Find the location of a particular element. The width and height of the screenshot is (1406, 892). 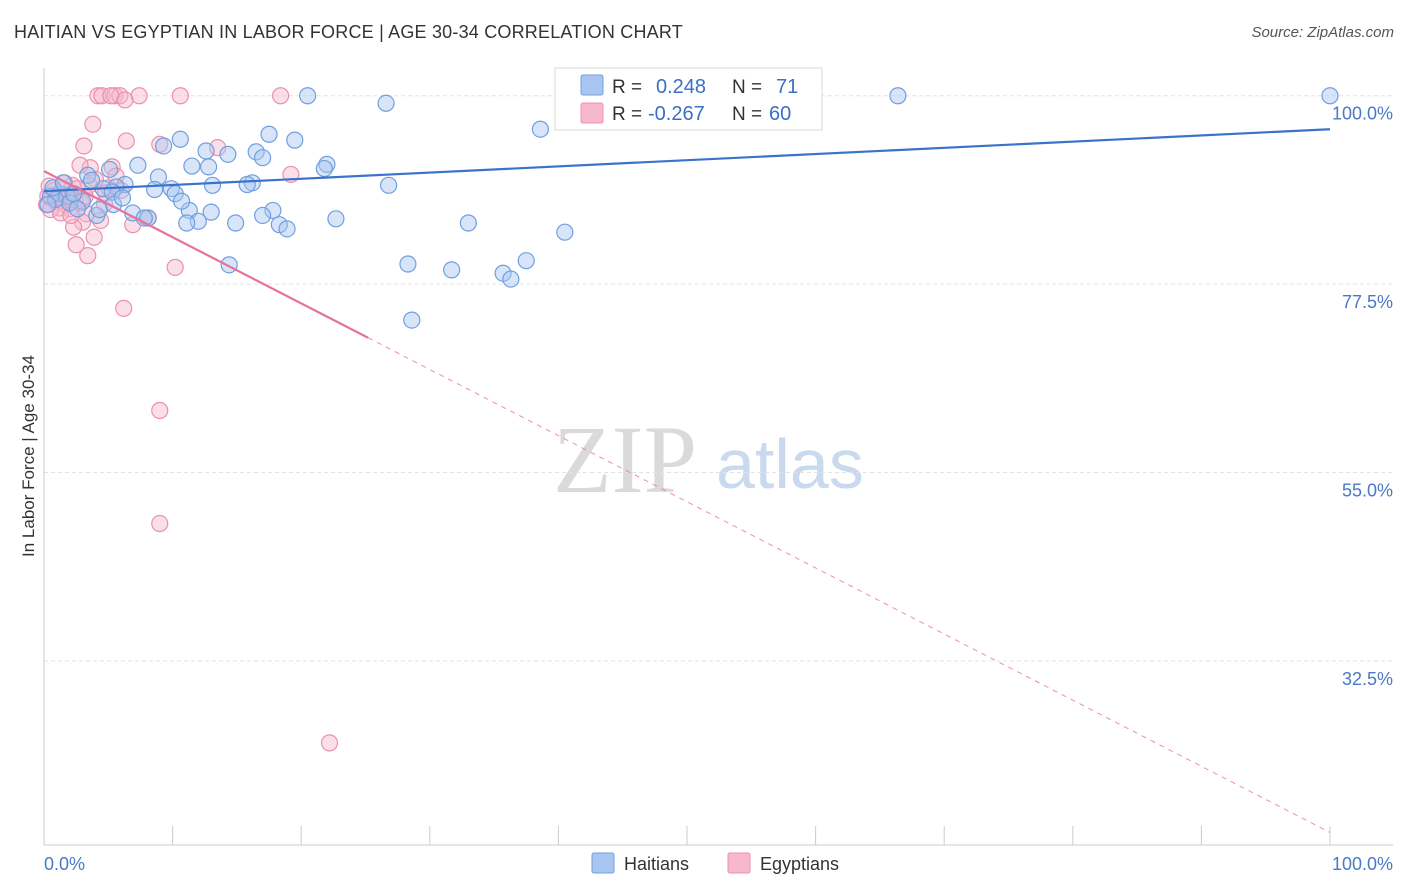

egyptians-r-value: -0.267 is located at coordinates (676, 114).